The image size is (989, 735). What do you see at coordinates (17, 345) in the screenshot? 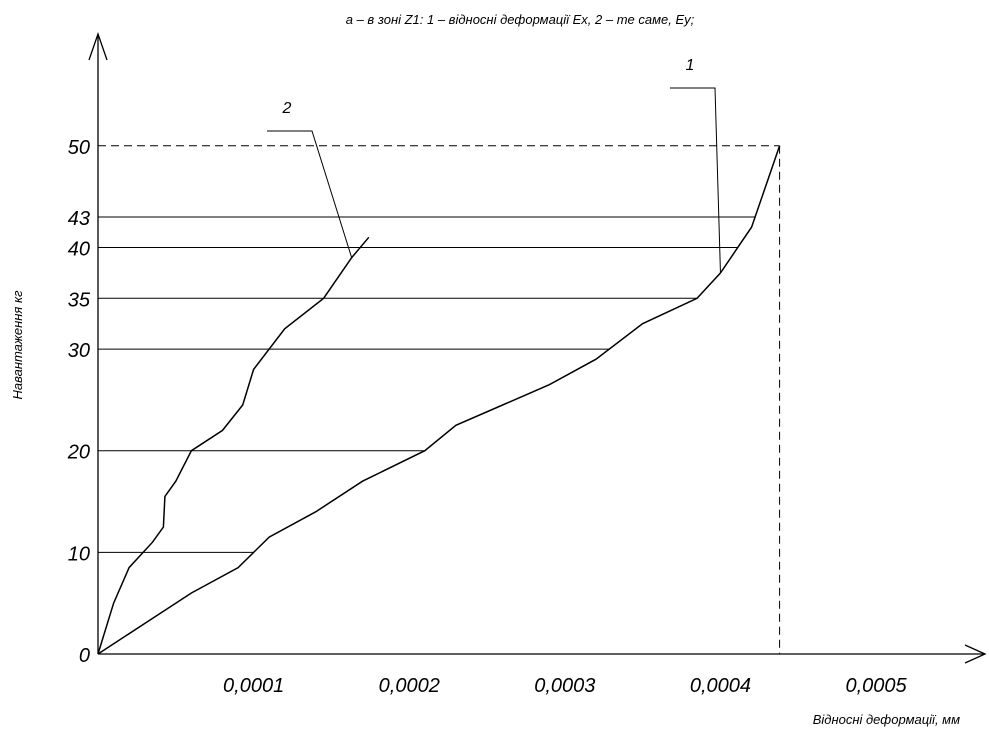
I see `y-axis-label: Навантаження кг` at bounding box center [17, 345].